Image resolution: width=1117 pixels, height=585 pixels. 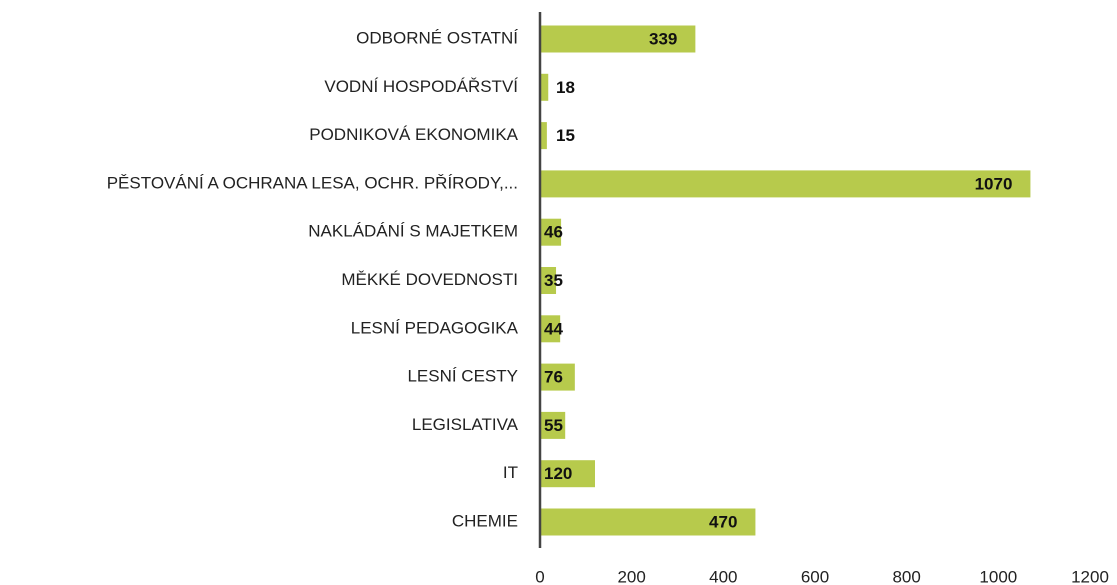 I want to click on y-tick-label: LESNÍ CESTY, so click(x=462, y=376).